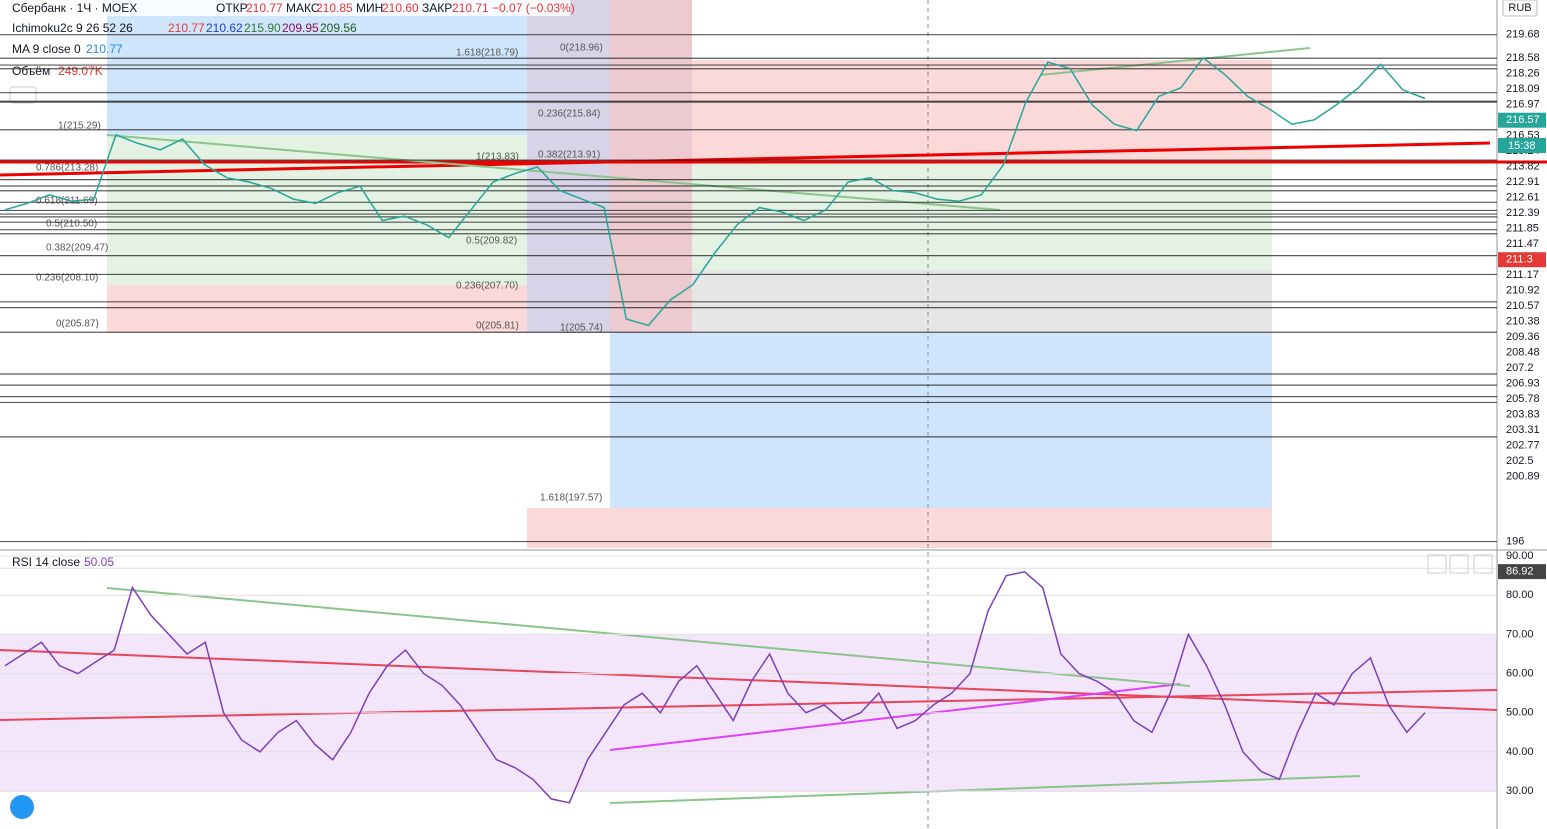  Describe the element at coordinates (1523, 306) in the screenshot. I see `y-tick-label: 210.57` at that location.